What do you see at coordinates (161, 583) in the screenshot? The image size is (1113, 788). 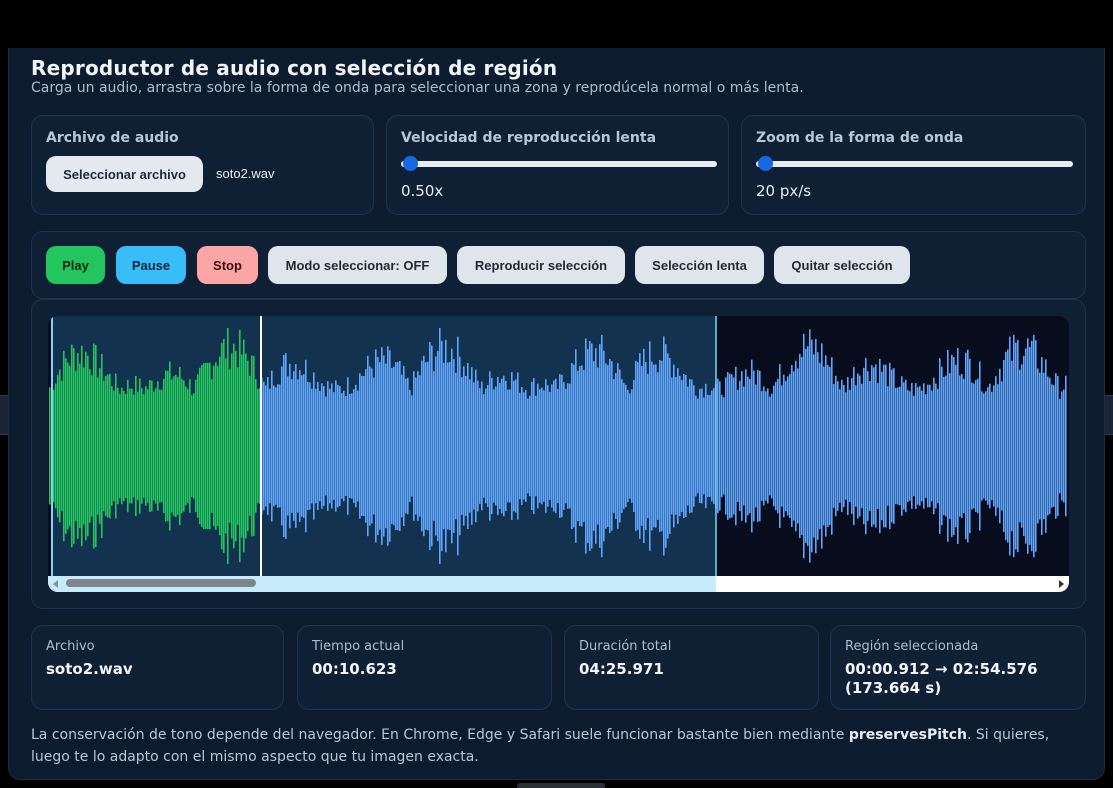 I see `scrollbar-thumb` at bounding box center [161, 583].